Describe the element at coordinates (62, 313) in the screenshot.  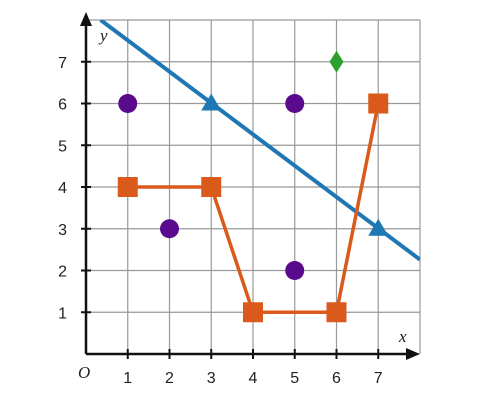
I see `y-tick-label: 1` at that location.